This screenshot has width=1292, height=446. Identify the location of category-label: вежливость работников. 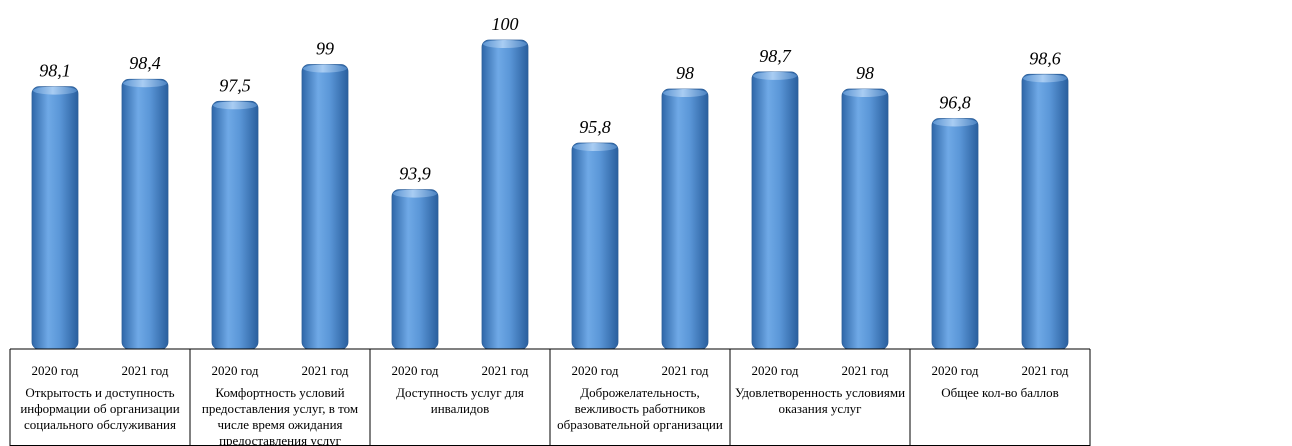
(640, 408).